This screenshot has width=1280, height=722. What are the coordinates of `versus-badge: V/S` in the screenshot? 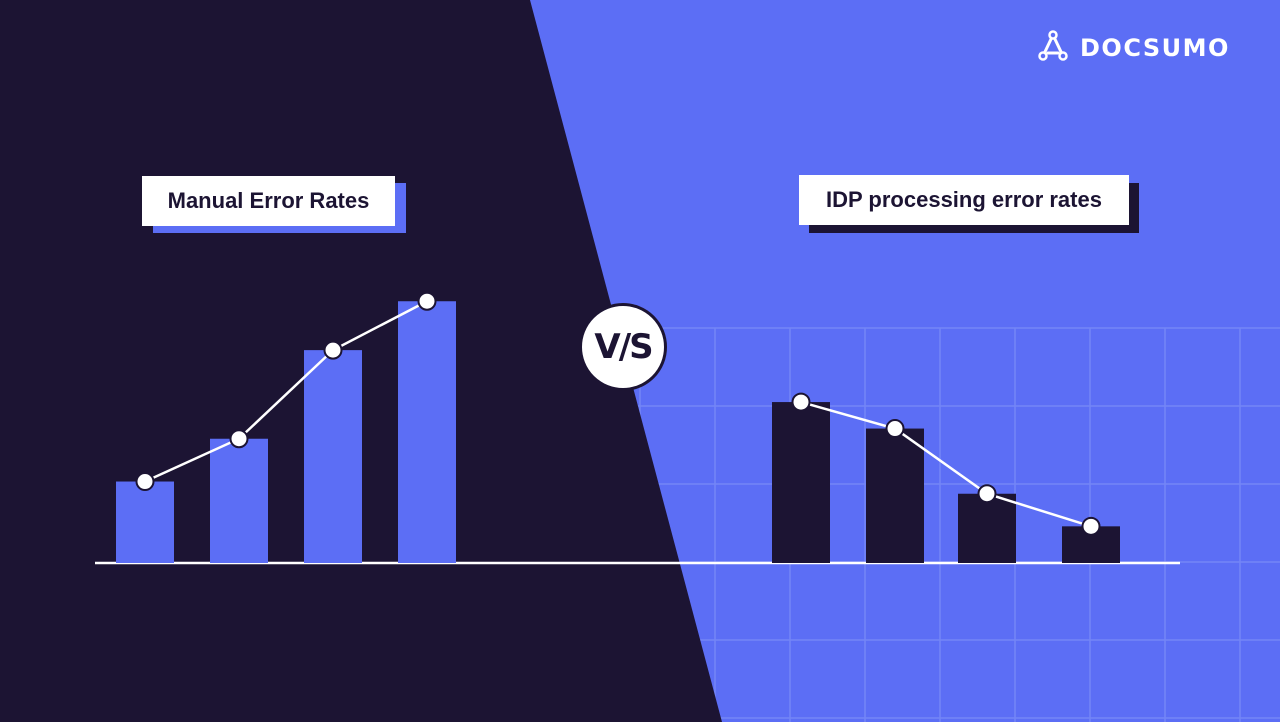 It's located at (623, 347).